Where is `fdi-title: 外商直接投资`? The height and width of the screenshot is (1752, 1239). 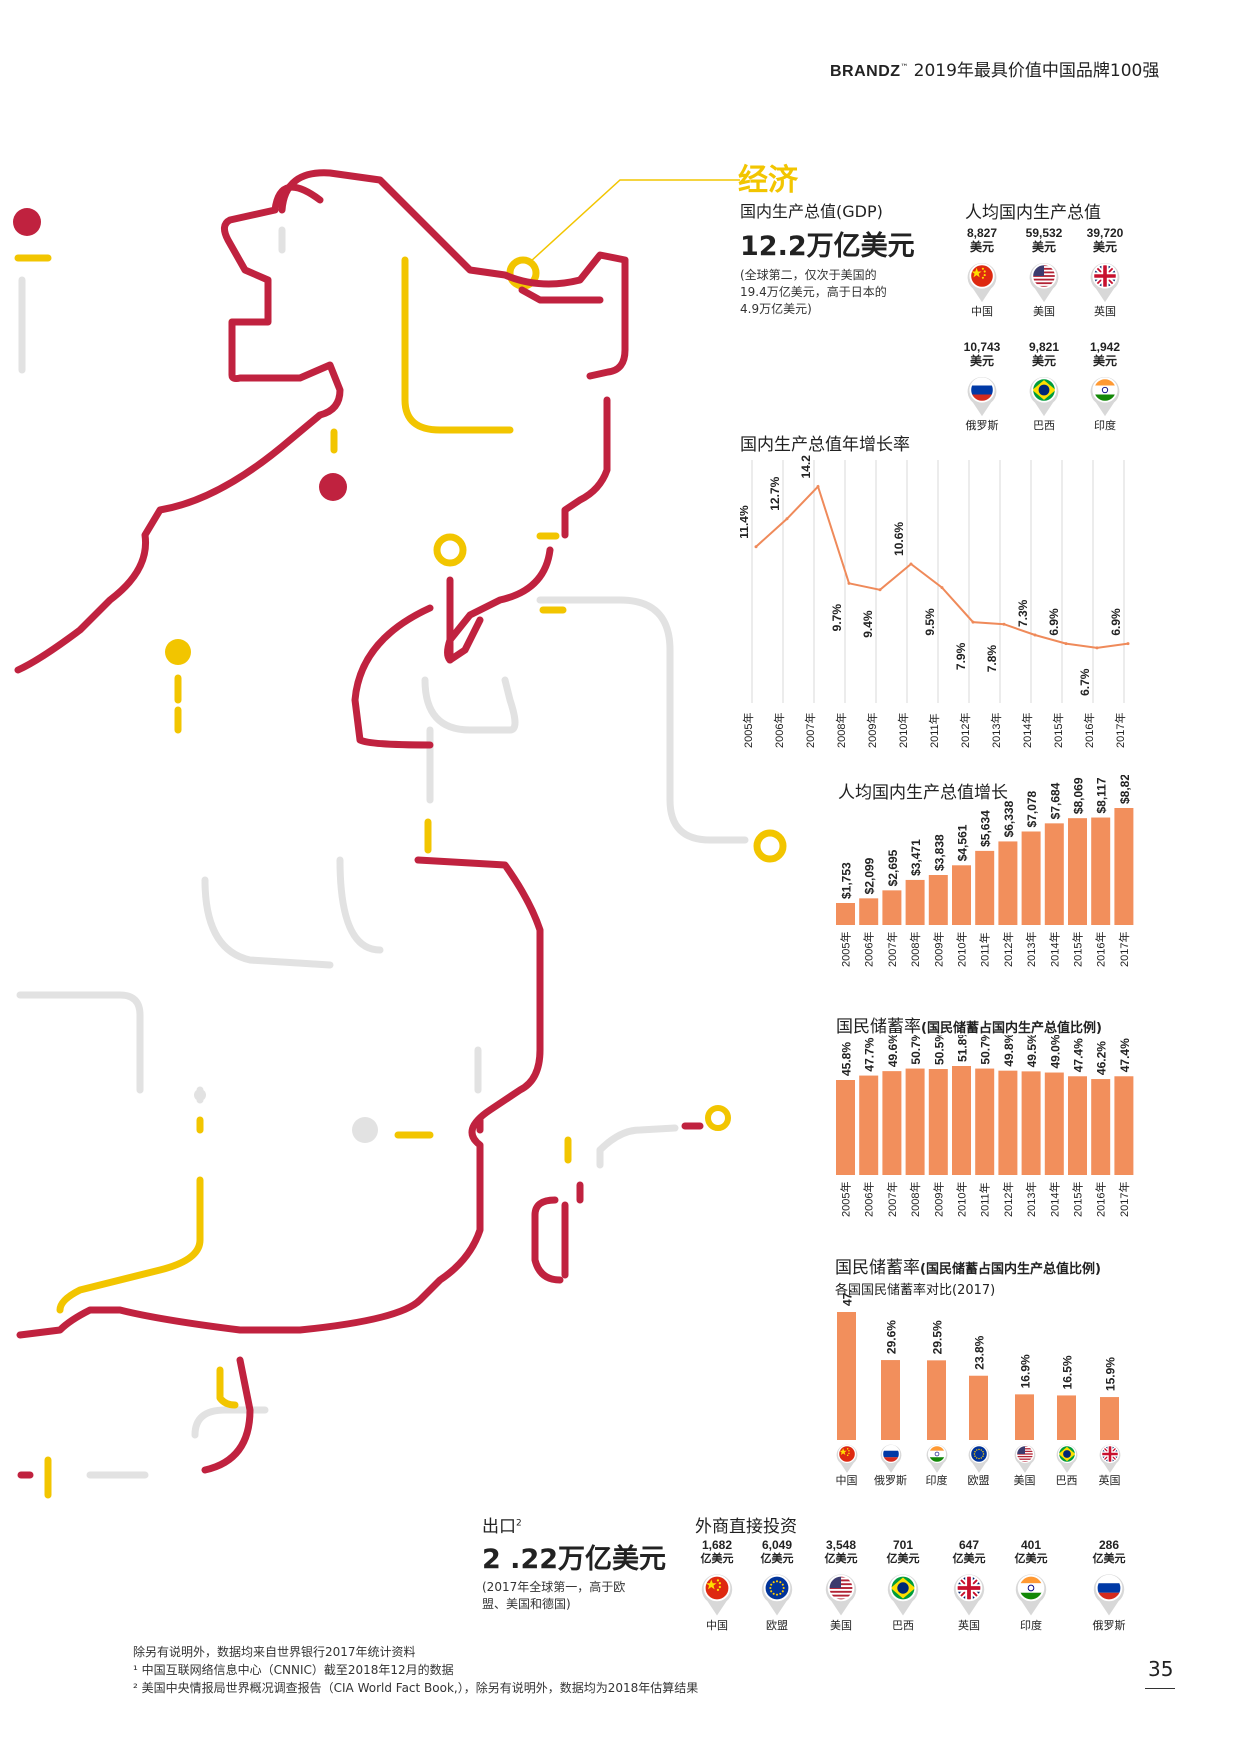
fdi-title: 外商直接投资 is located at coordinates (746, 1527).